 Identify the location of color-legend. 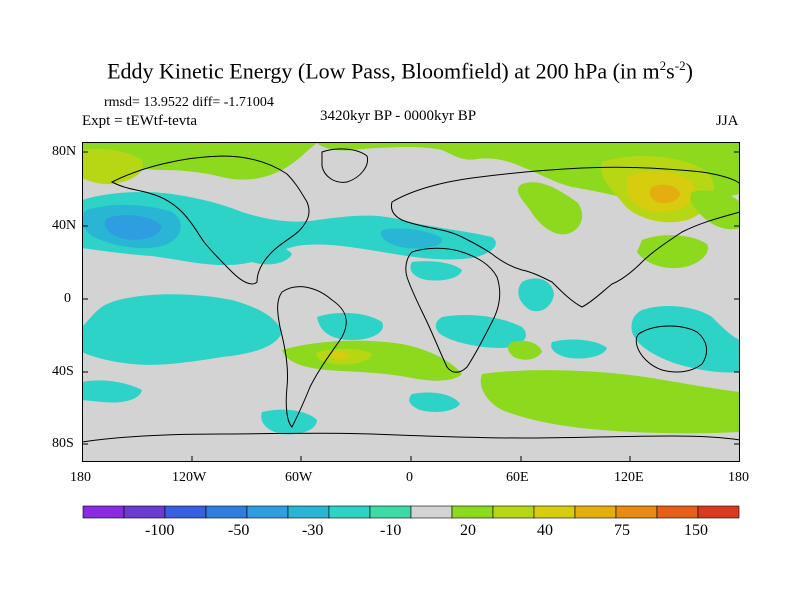
(411, 512).